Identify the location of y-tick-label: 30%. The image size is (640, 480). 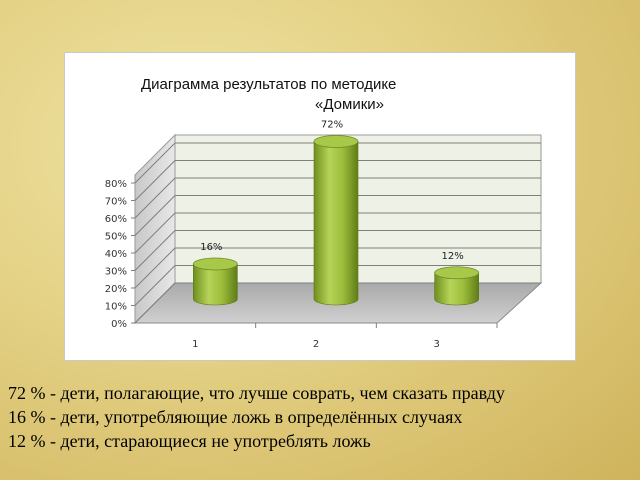
(116, 272).